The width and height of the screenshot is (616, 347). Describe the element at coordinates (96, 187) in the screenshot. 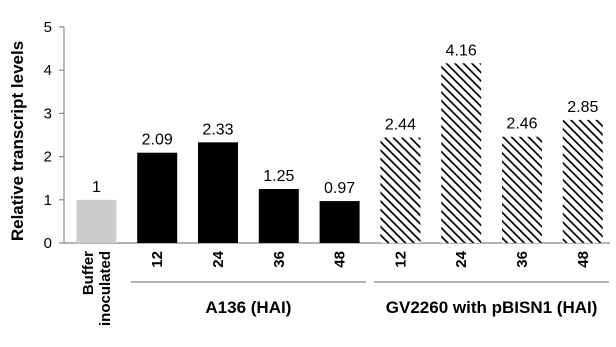

I see `data-label-1: 1` at that location.